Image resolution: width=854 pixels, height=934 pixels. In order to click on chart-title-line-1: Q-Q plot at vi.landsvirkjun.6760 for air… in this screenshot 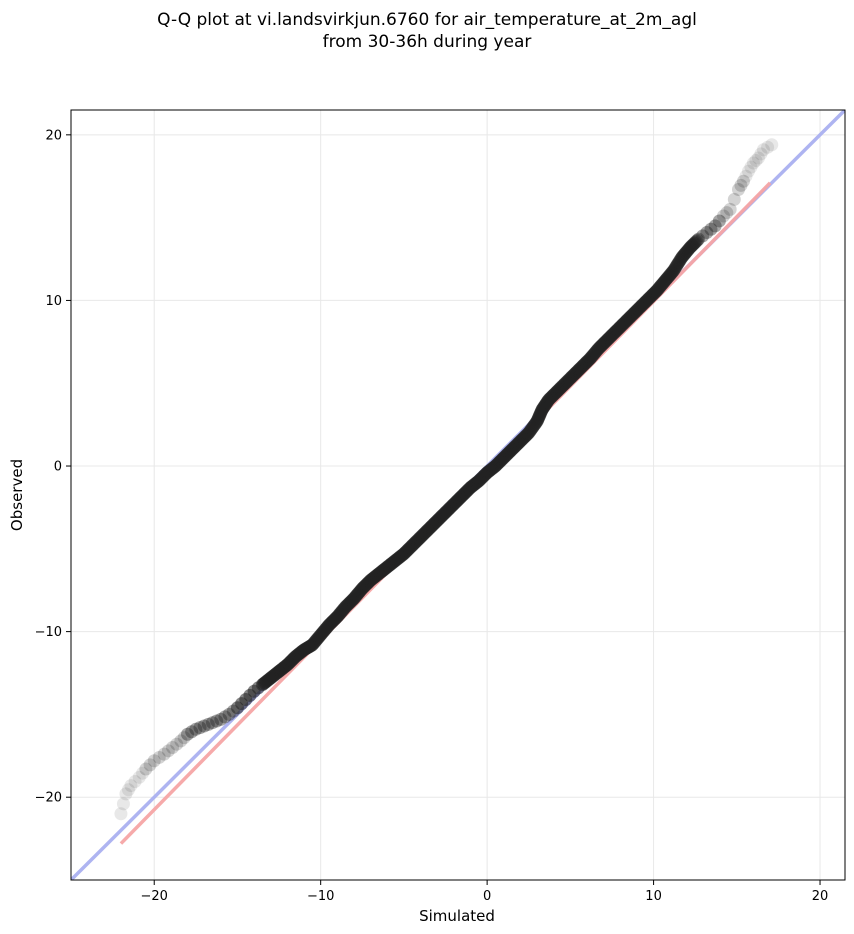, I will do `click(427, 20)`.